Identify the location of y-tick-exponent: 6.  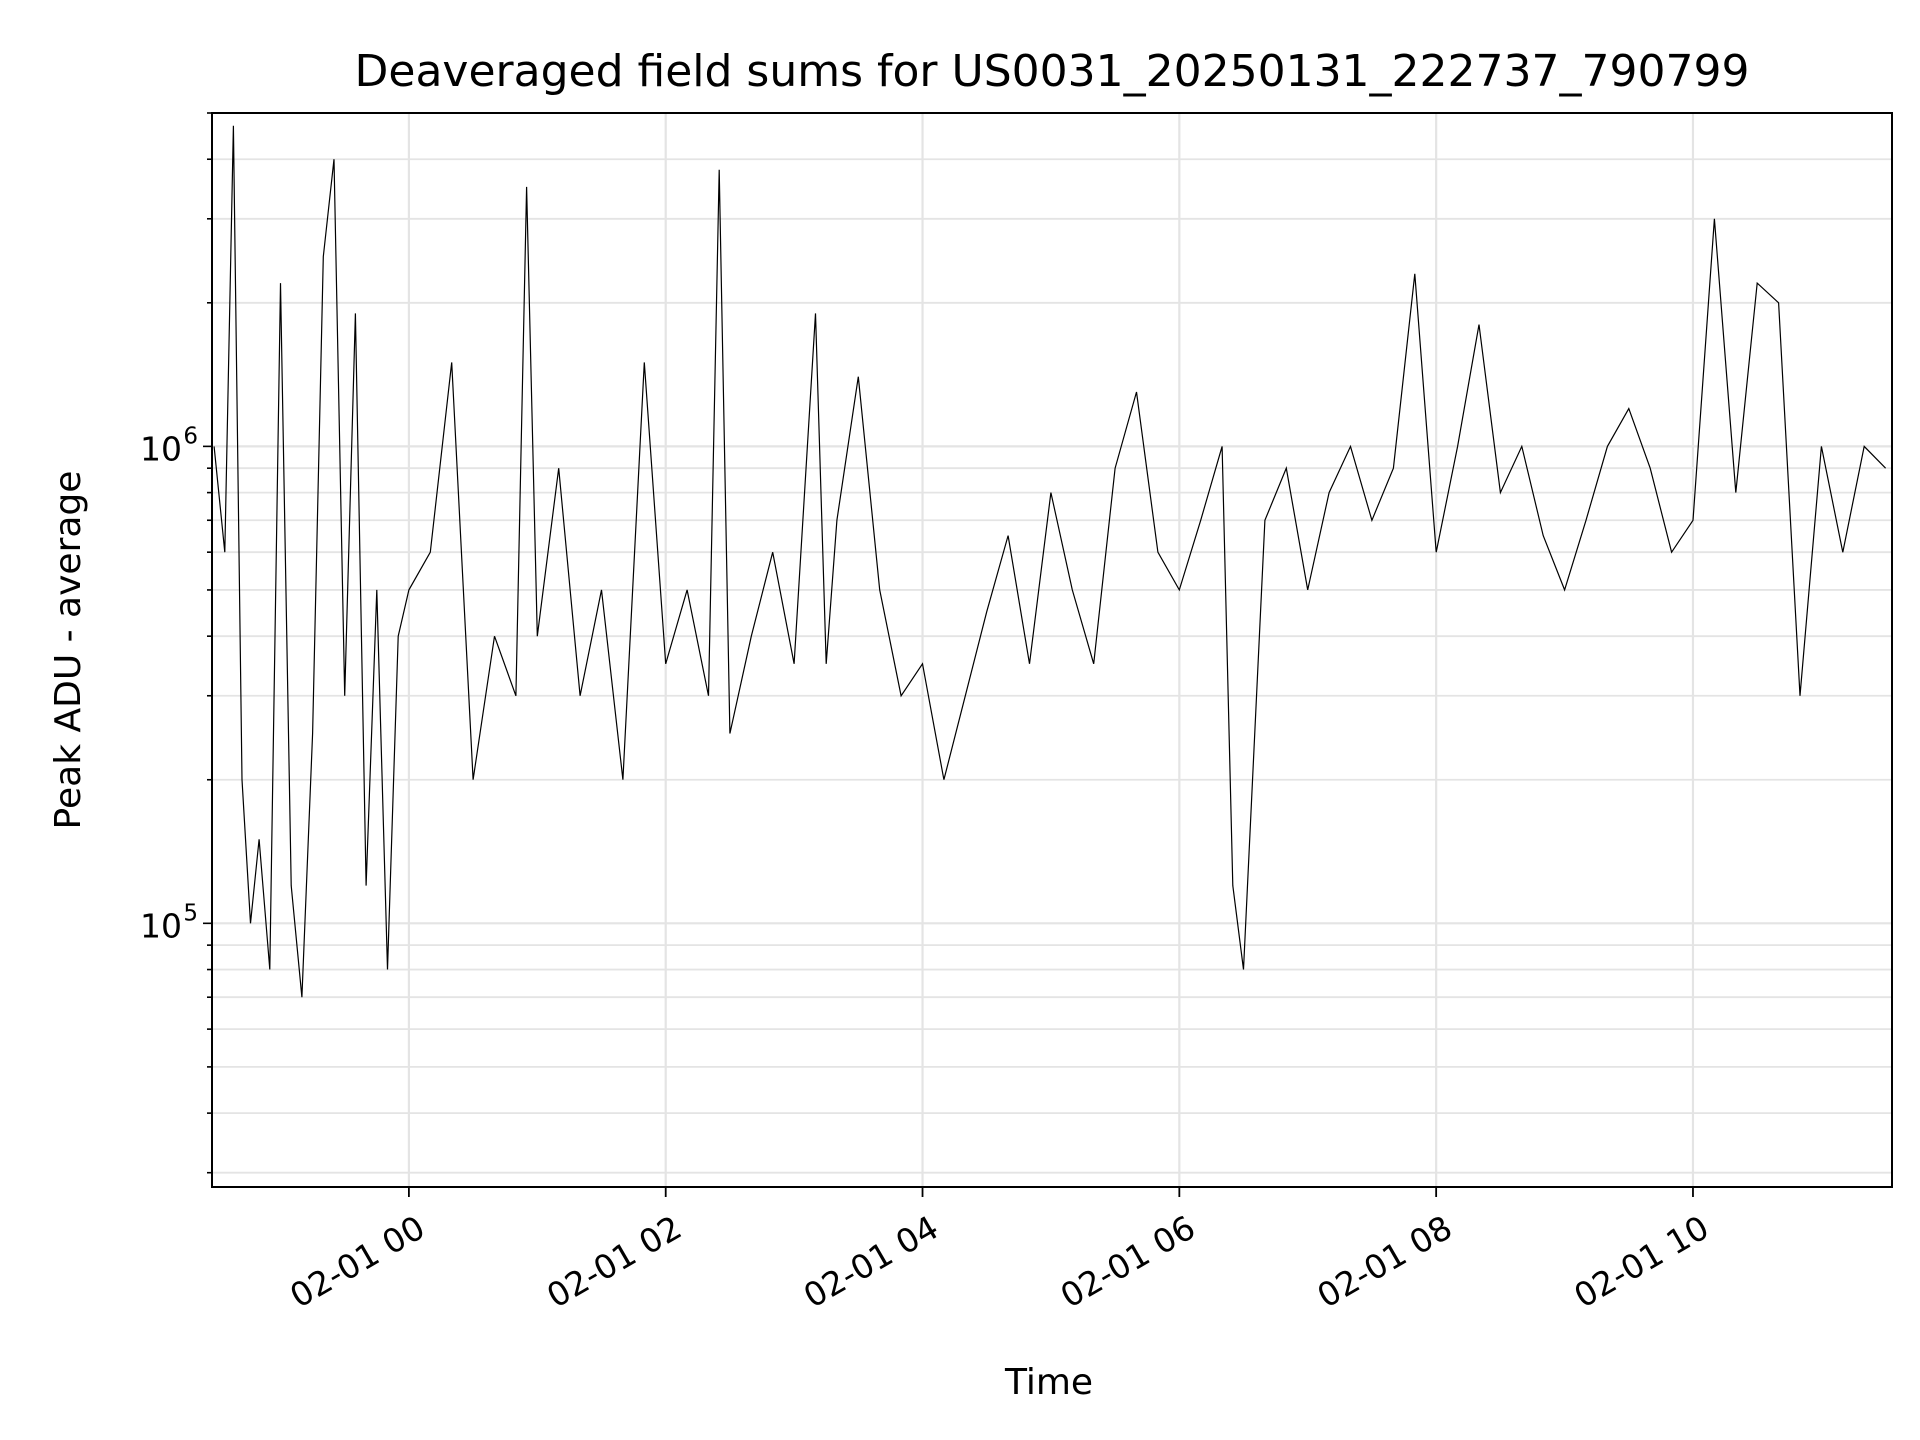
(190, 436).